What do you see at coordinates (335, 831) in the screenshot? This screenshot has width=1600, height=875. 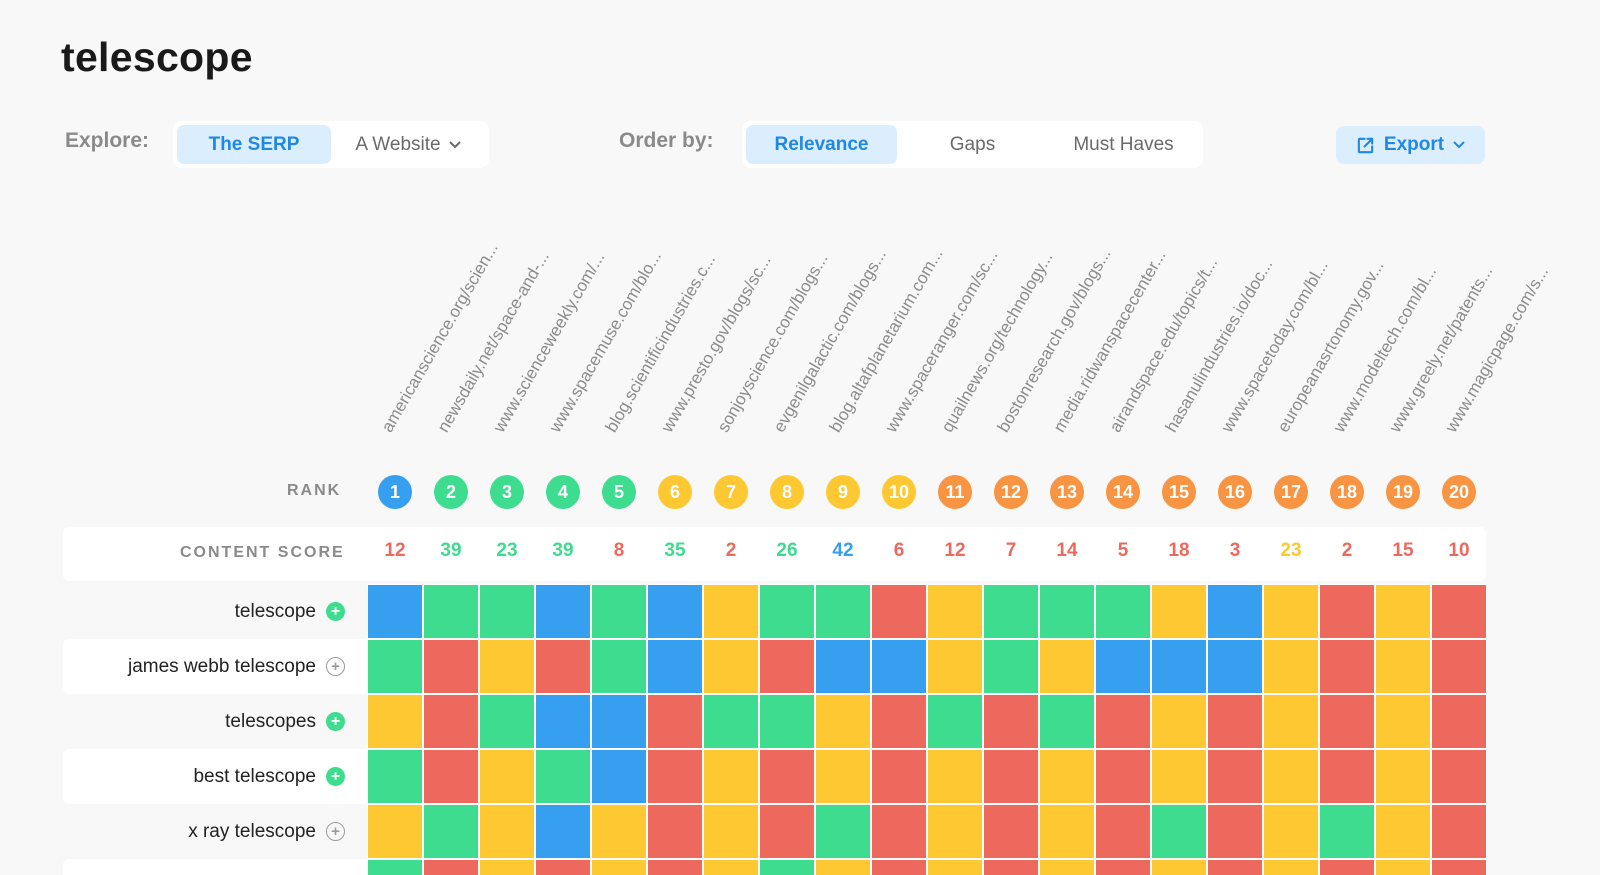 I see `add-keyword-icon: +` at bounding box center [335, 831].